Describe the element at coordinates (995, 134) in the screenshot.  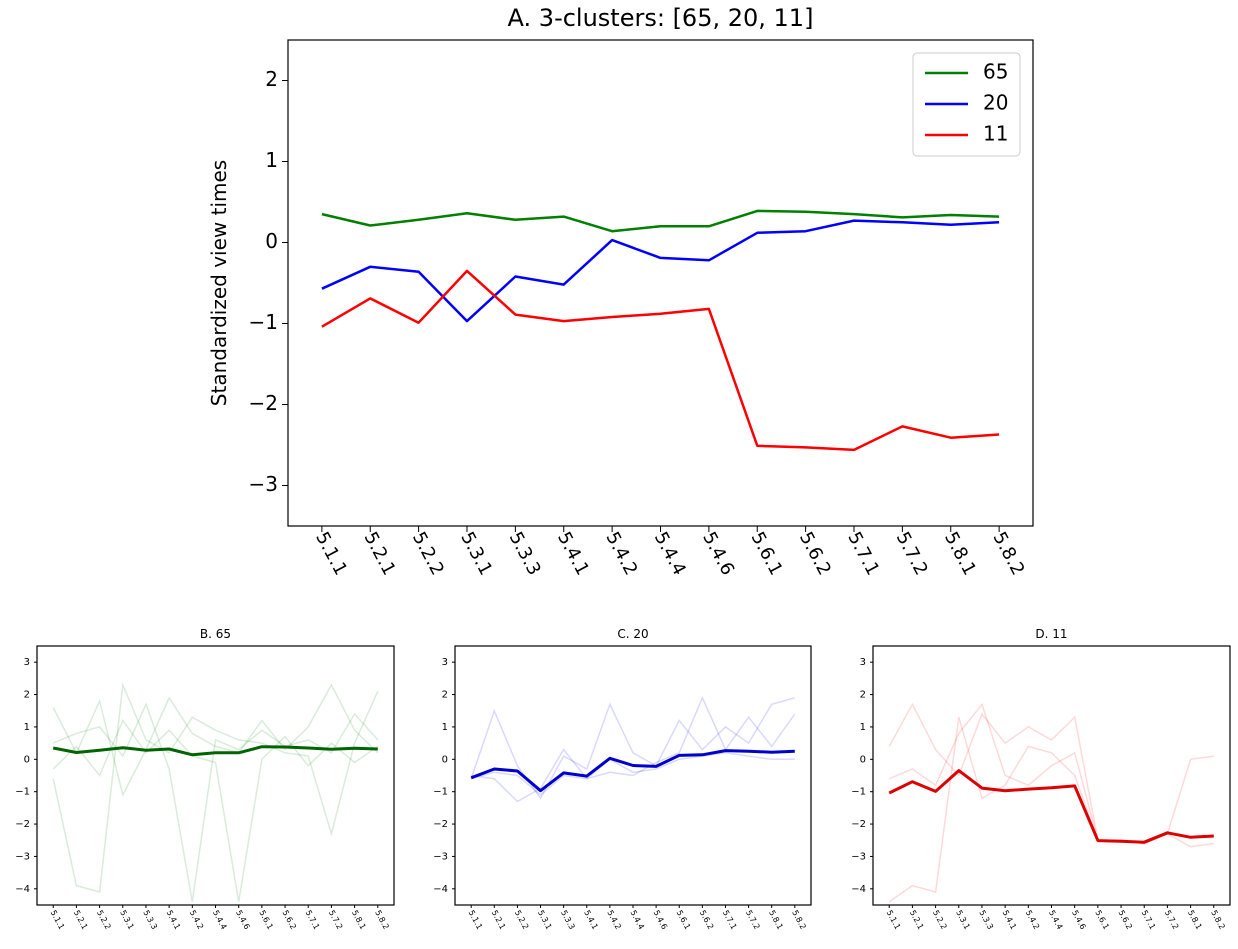
I see `legend-label: 11` at that location.